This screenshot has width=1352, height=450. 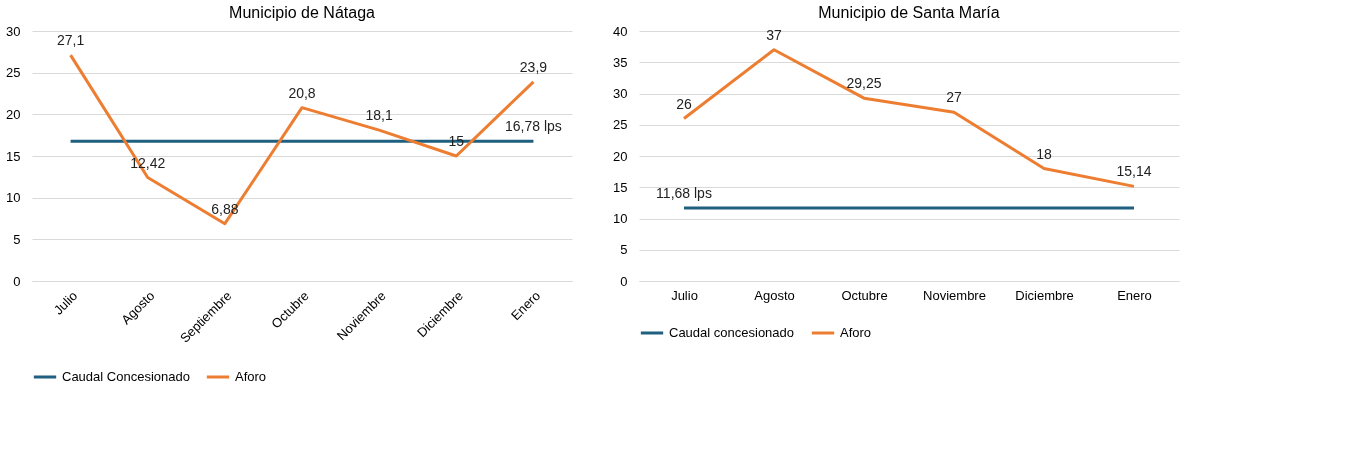 I want to click on data-label: 18,1, so click(x=379, y=115).